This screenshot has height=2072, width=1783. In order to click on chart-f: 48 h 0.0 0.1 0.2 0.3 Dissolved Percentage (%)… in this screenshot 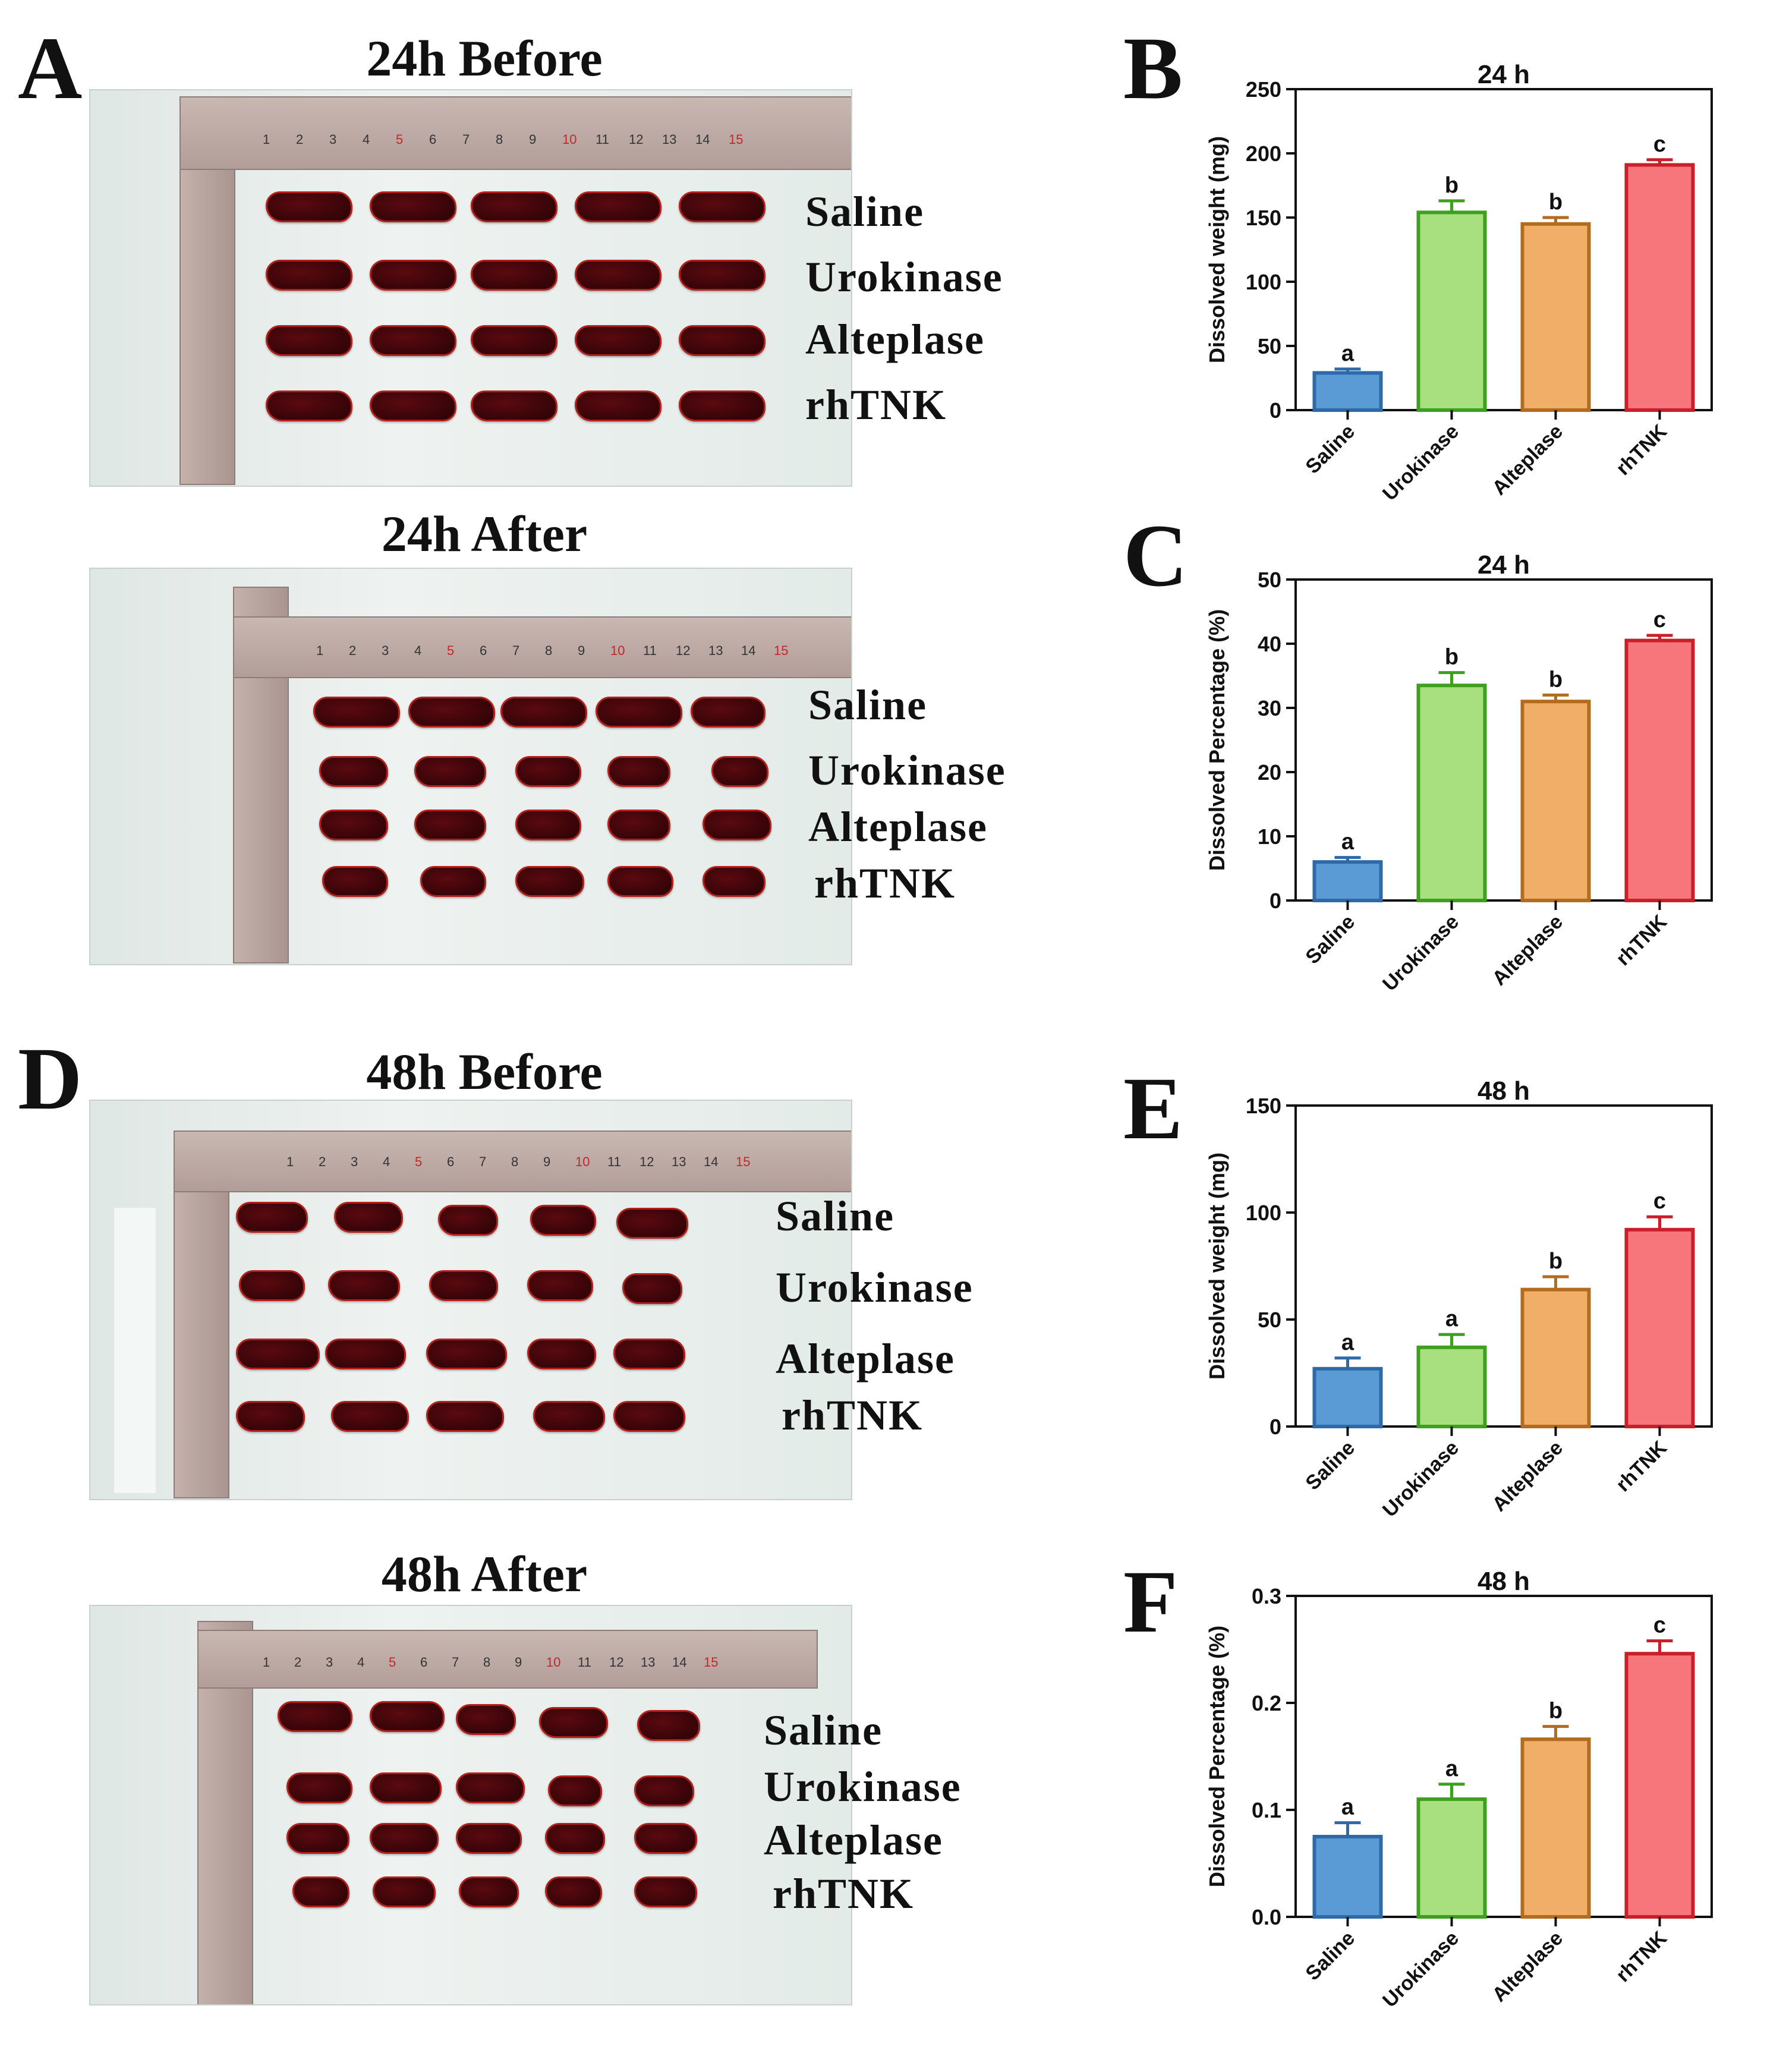, I will do `click(1462, 1797)`.